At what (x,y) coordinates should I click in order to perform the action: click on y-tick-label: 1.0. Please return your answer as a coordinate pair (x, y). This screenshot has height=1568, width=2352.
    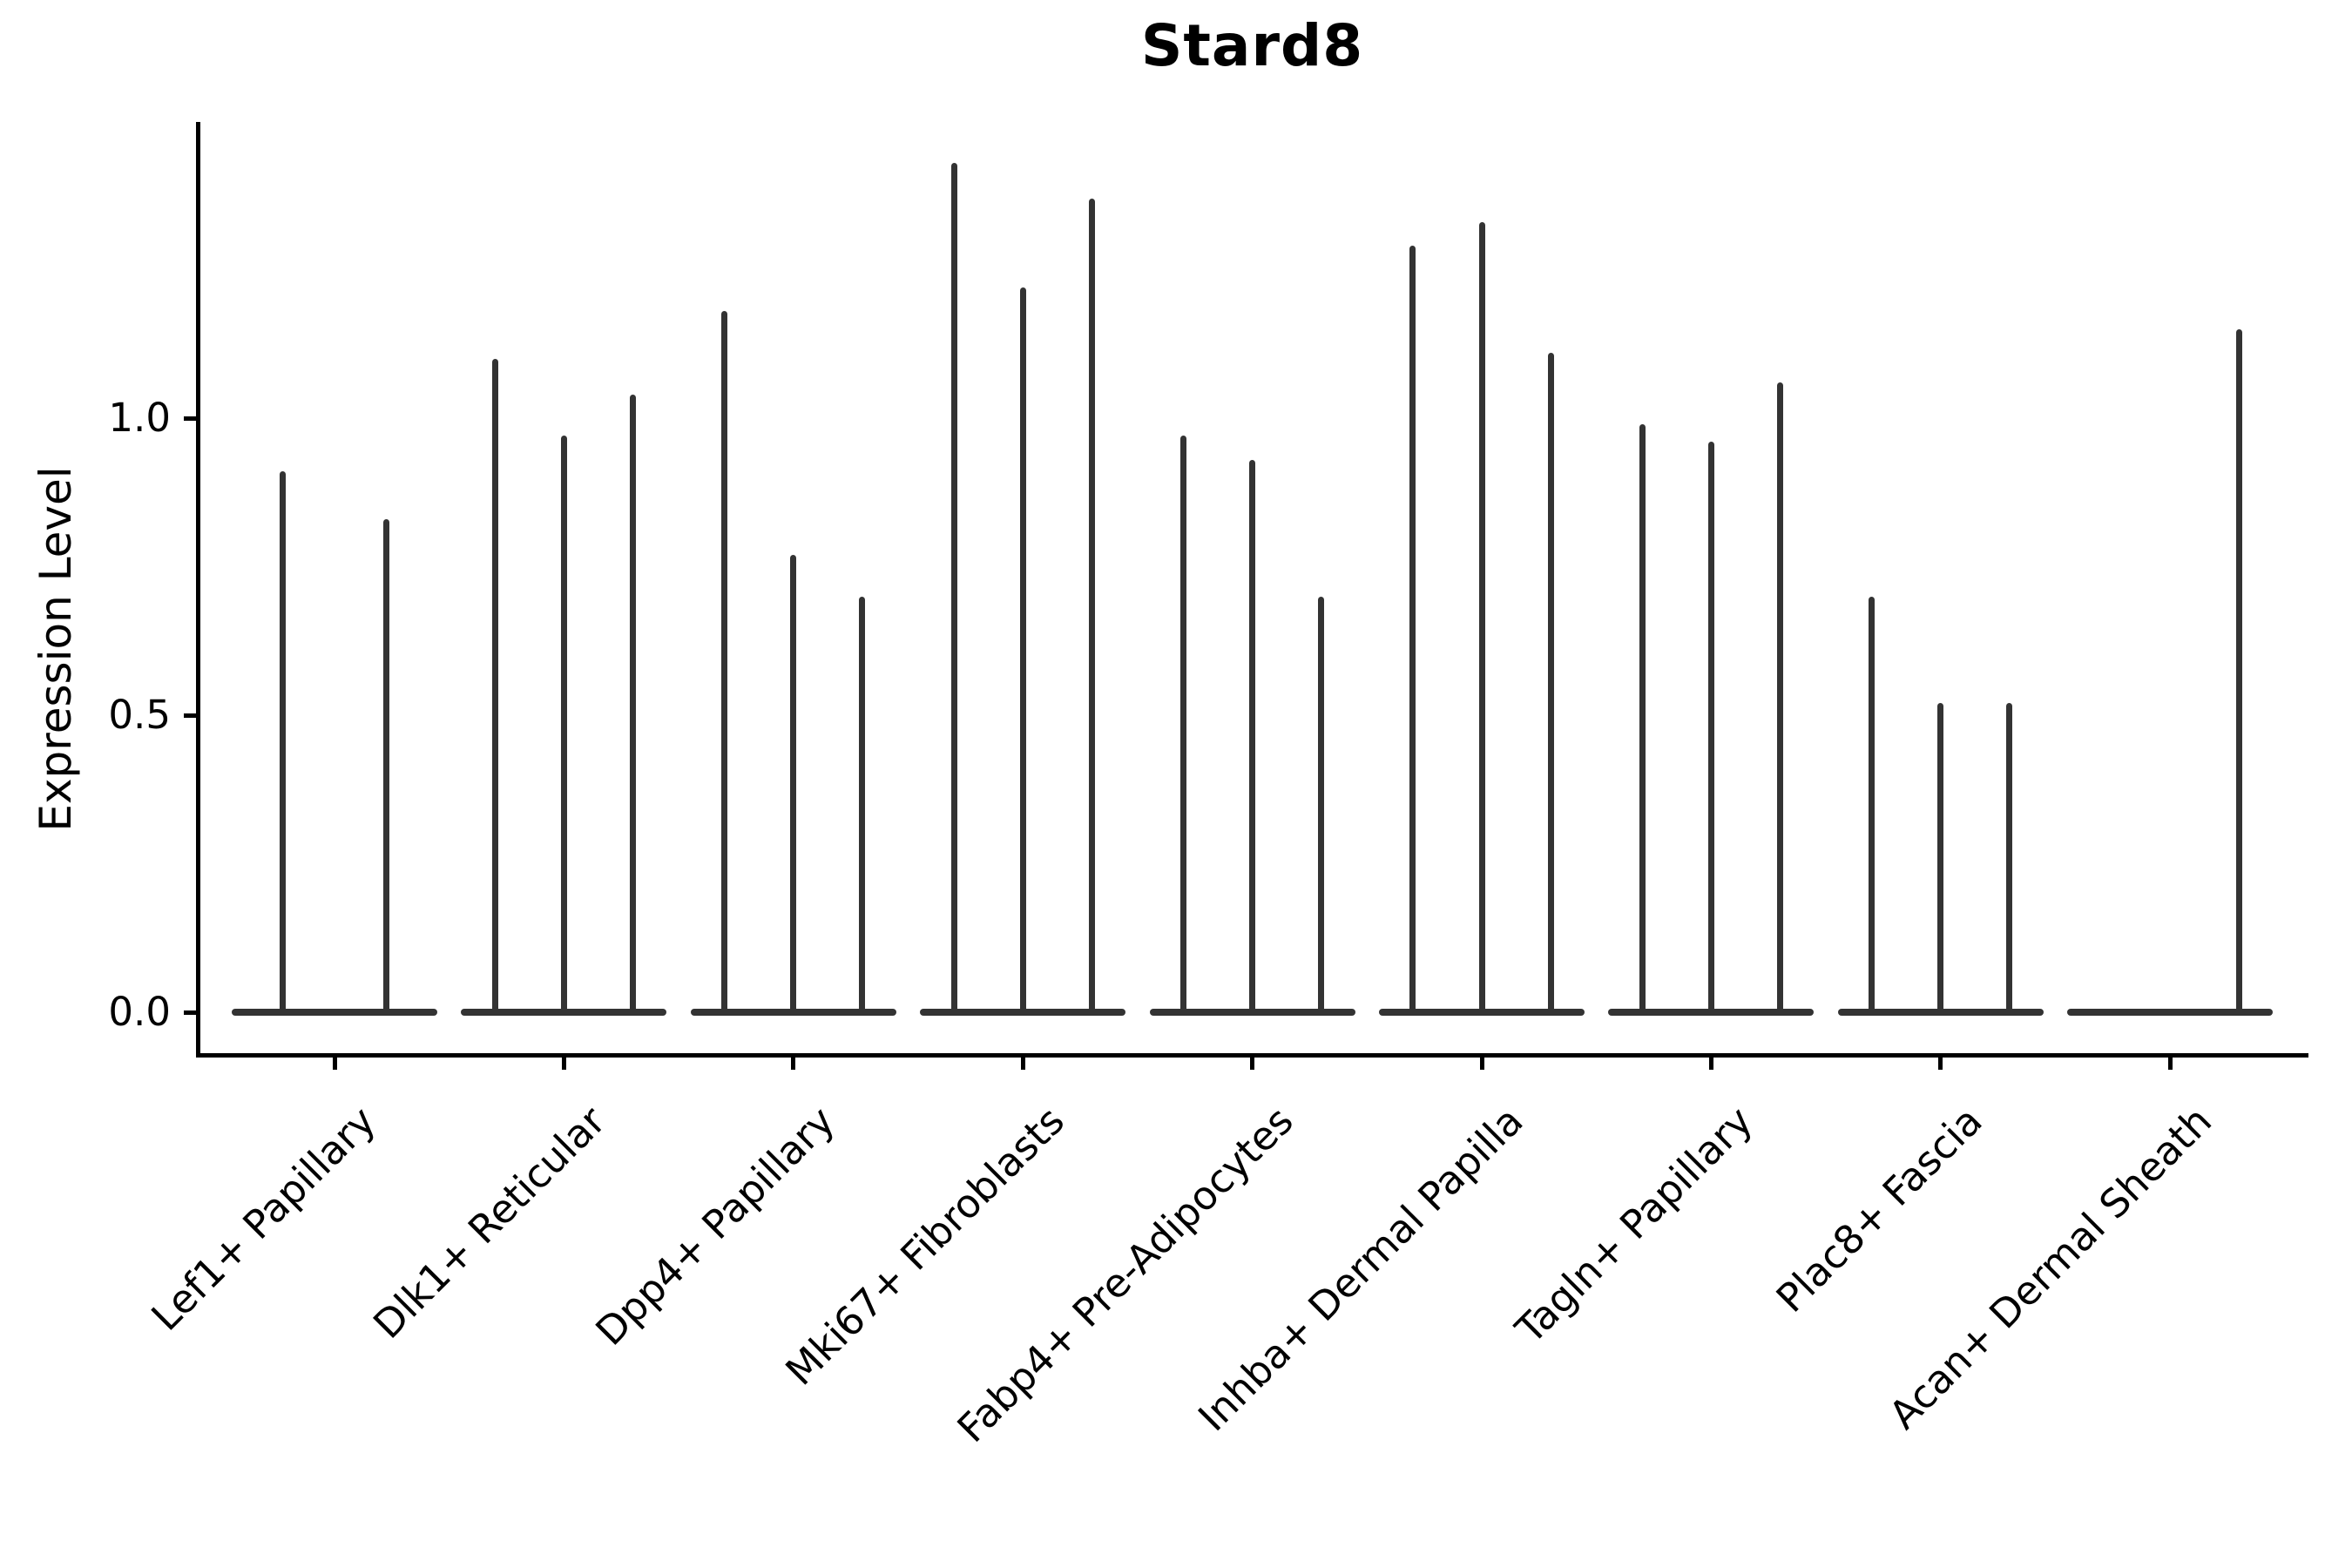
    Looking at the image, I should click on (139, 418).